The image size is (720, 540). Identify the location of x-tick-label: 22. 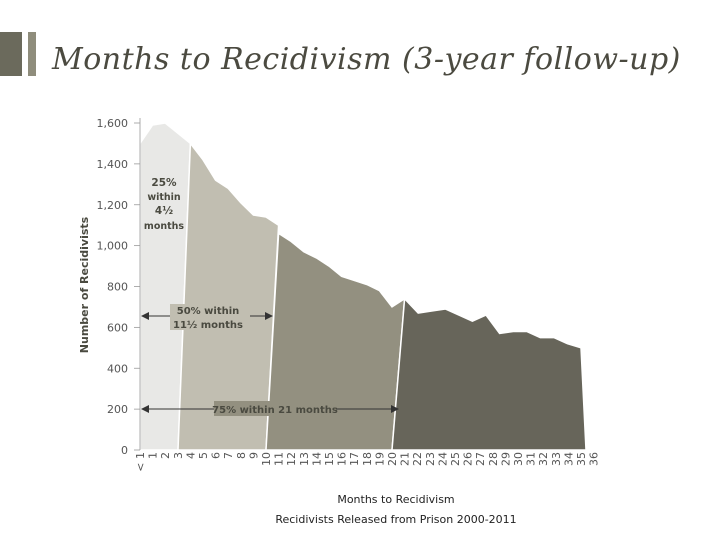
(417, 459).